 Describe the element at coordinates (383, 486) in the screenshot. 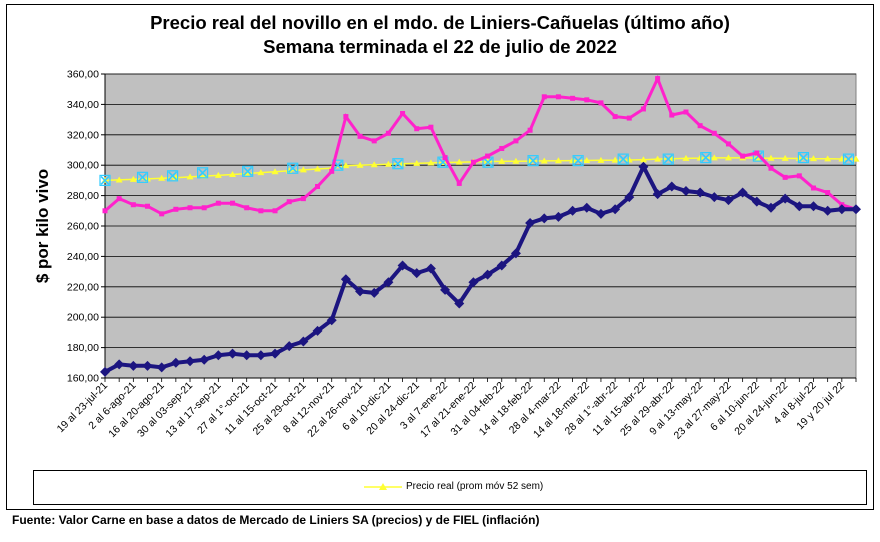

I see `legend-swatch` at that location.